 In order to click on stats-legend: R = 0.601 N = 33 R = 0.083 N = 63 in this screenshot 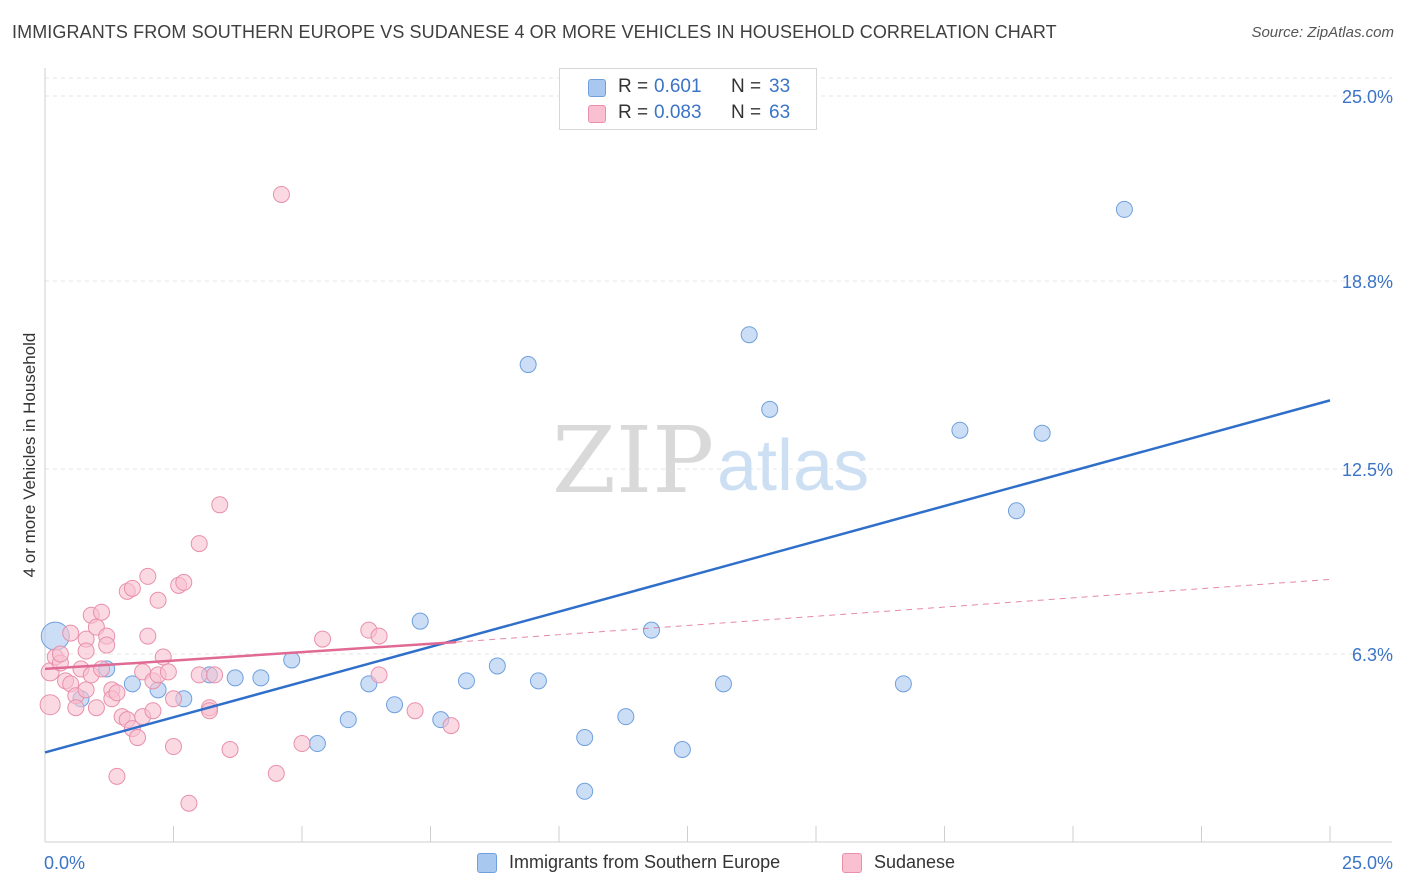, I will do `click(688, 99)`.